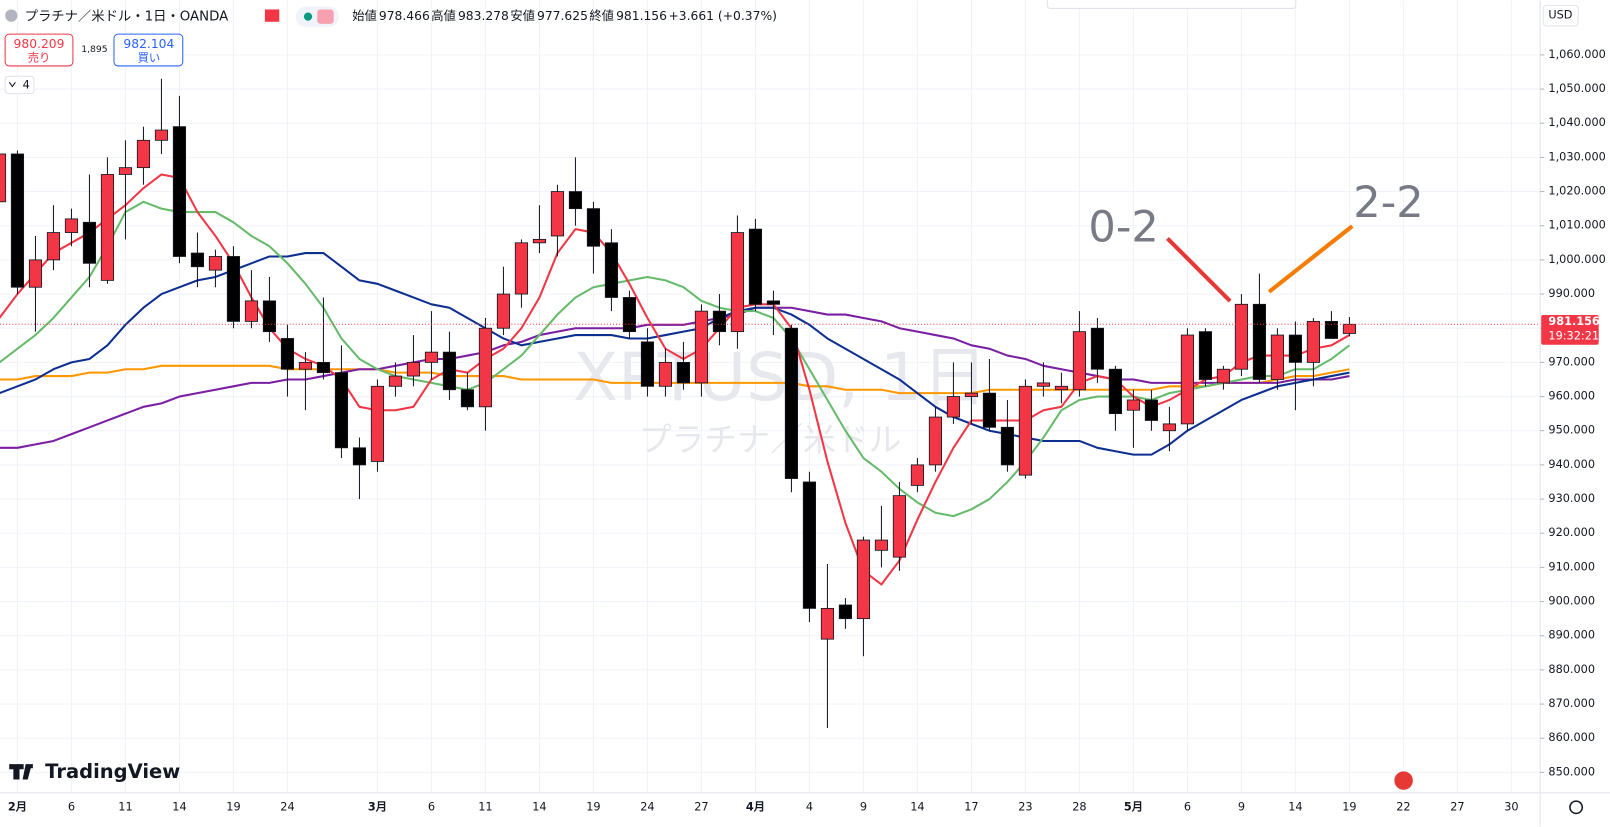 The width and height of the screenshot is (1610, 827). I want to click on sell-button, so click(39, 50).